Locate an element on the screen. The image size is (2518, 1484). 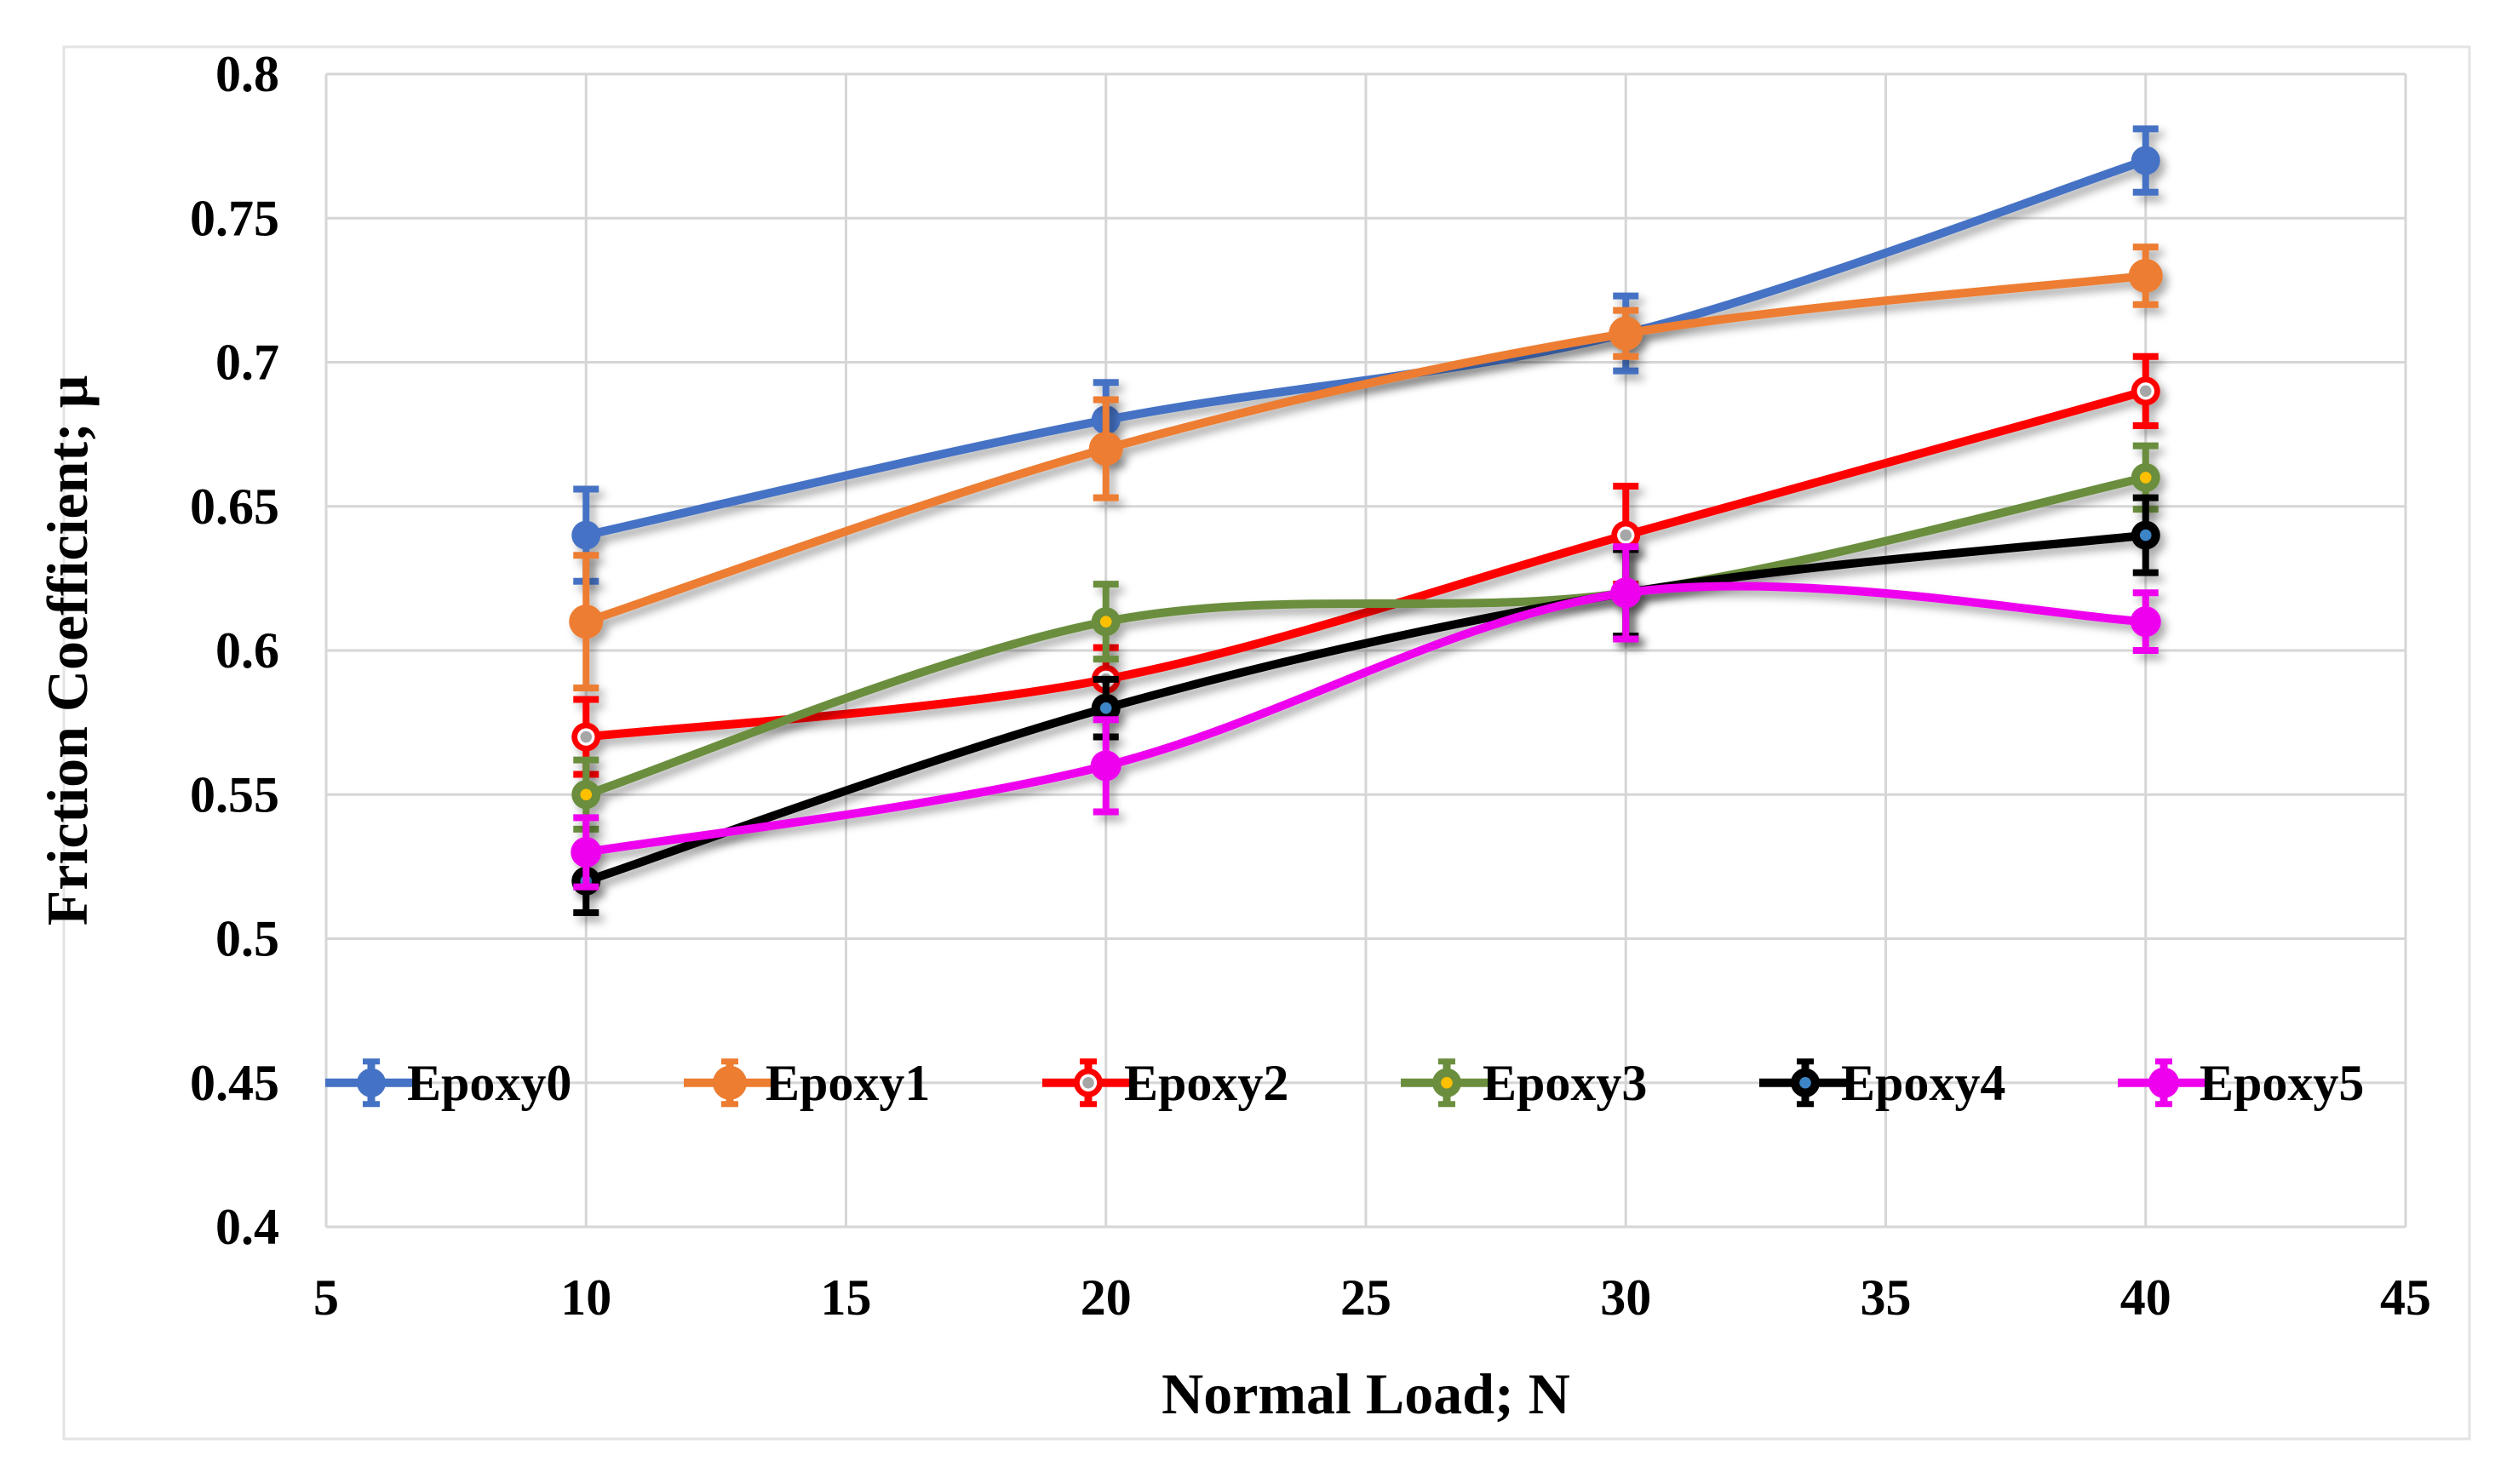
x-tick-label-10: 10 is located at coordinates (585, 1297).